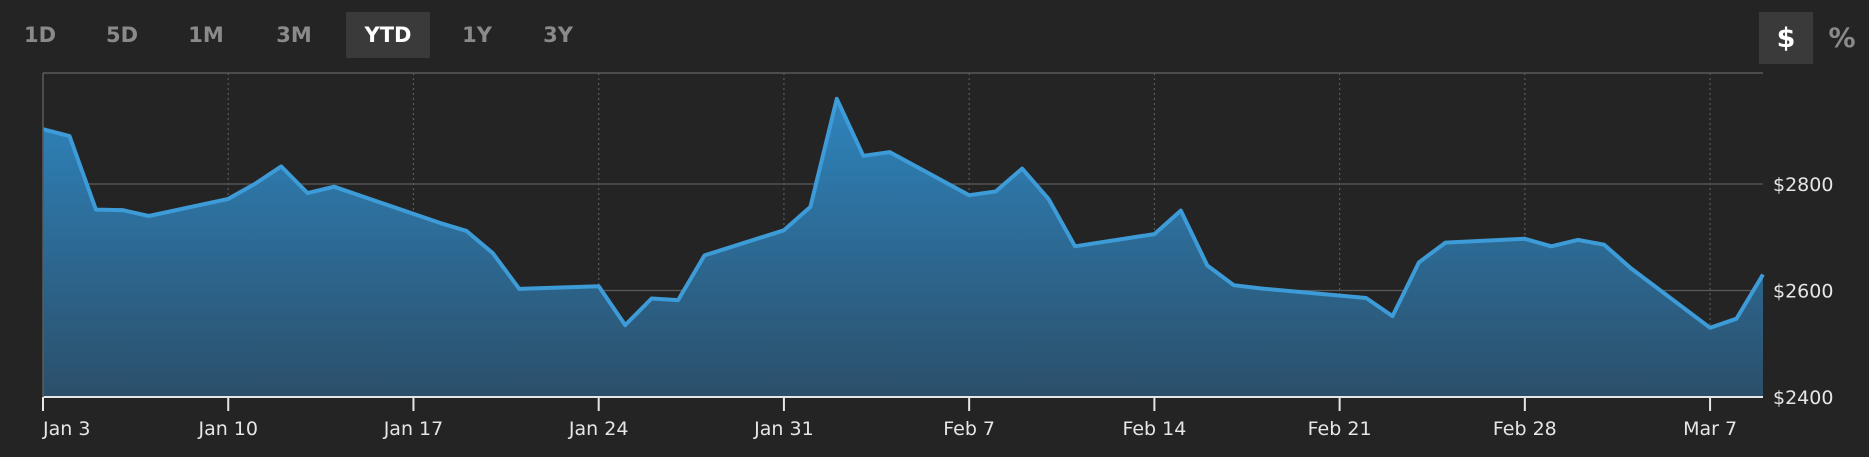  Describe the element at coordinates (598, 429) in the screenshot. I see `x-tick-label: Jan 24` at that location.